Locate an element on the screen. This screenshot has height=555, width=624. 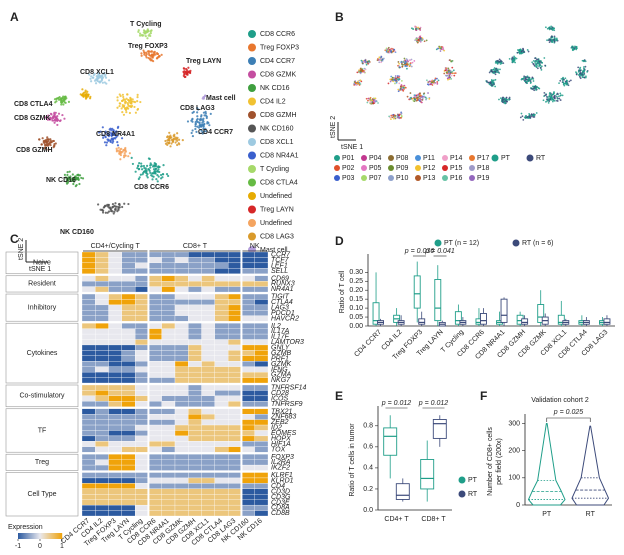
gene-label: CD3G is located at coordinates (281, 497).